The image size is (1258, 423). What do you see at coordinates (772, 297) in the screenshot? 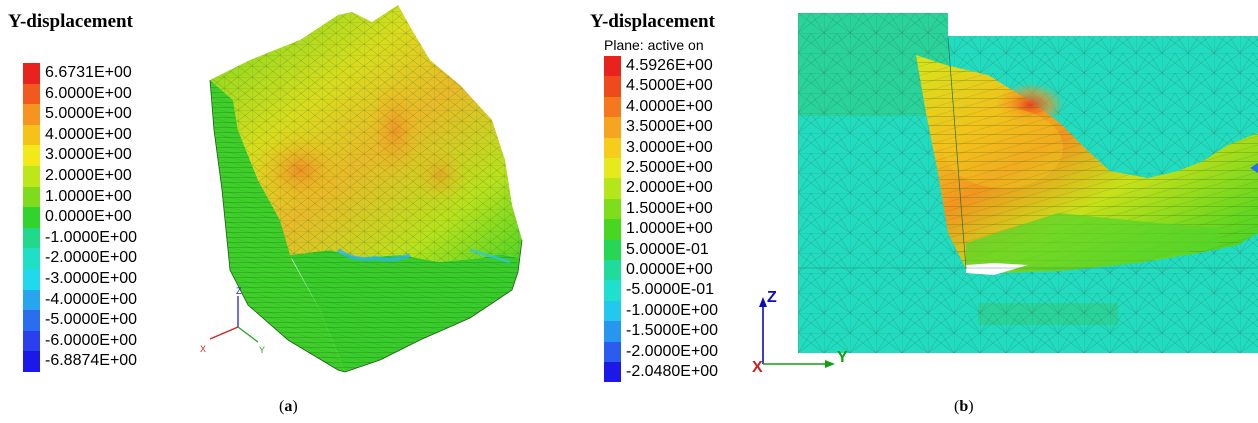
I see `axis-z-label-b: Z` at bounding box center [772, 297].